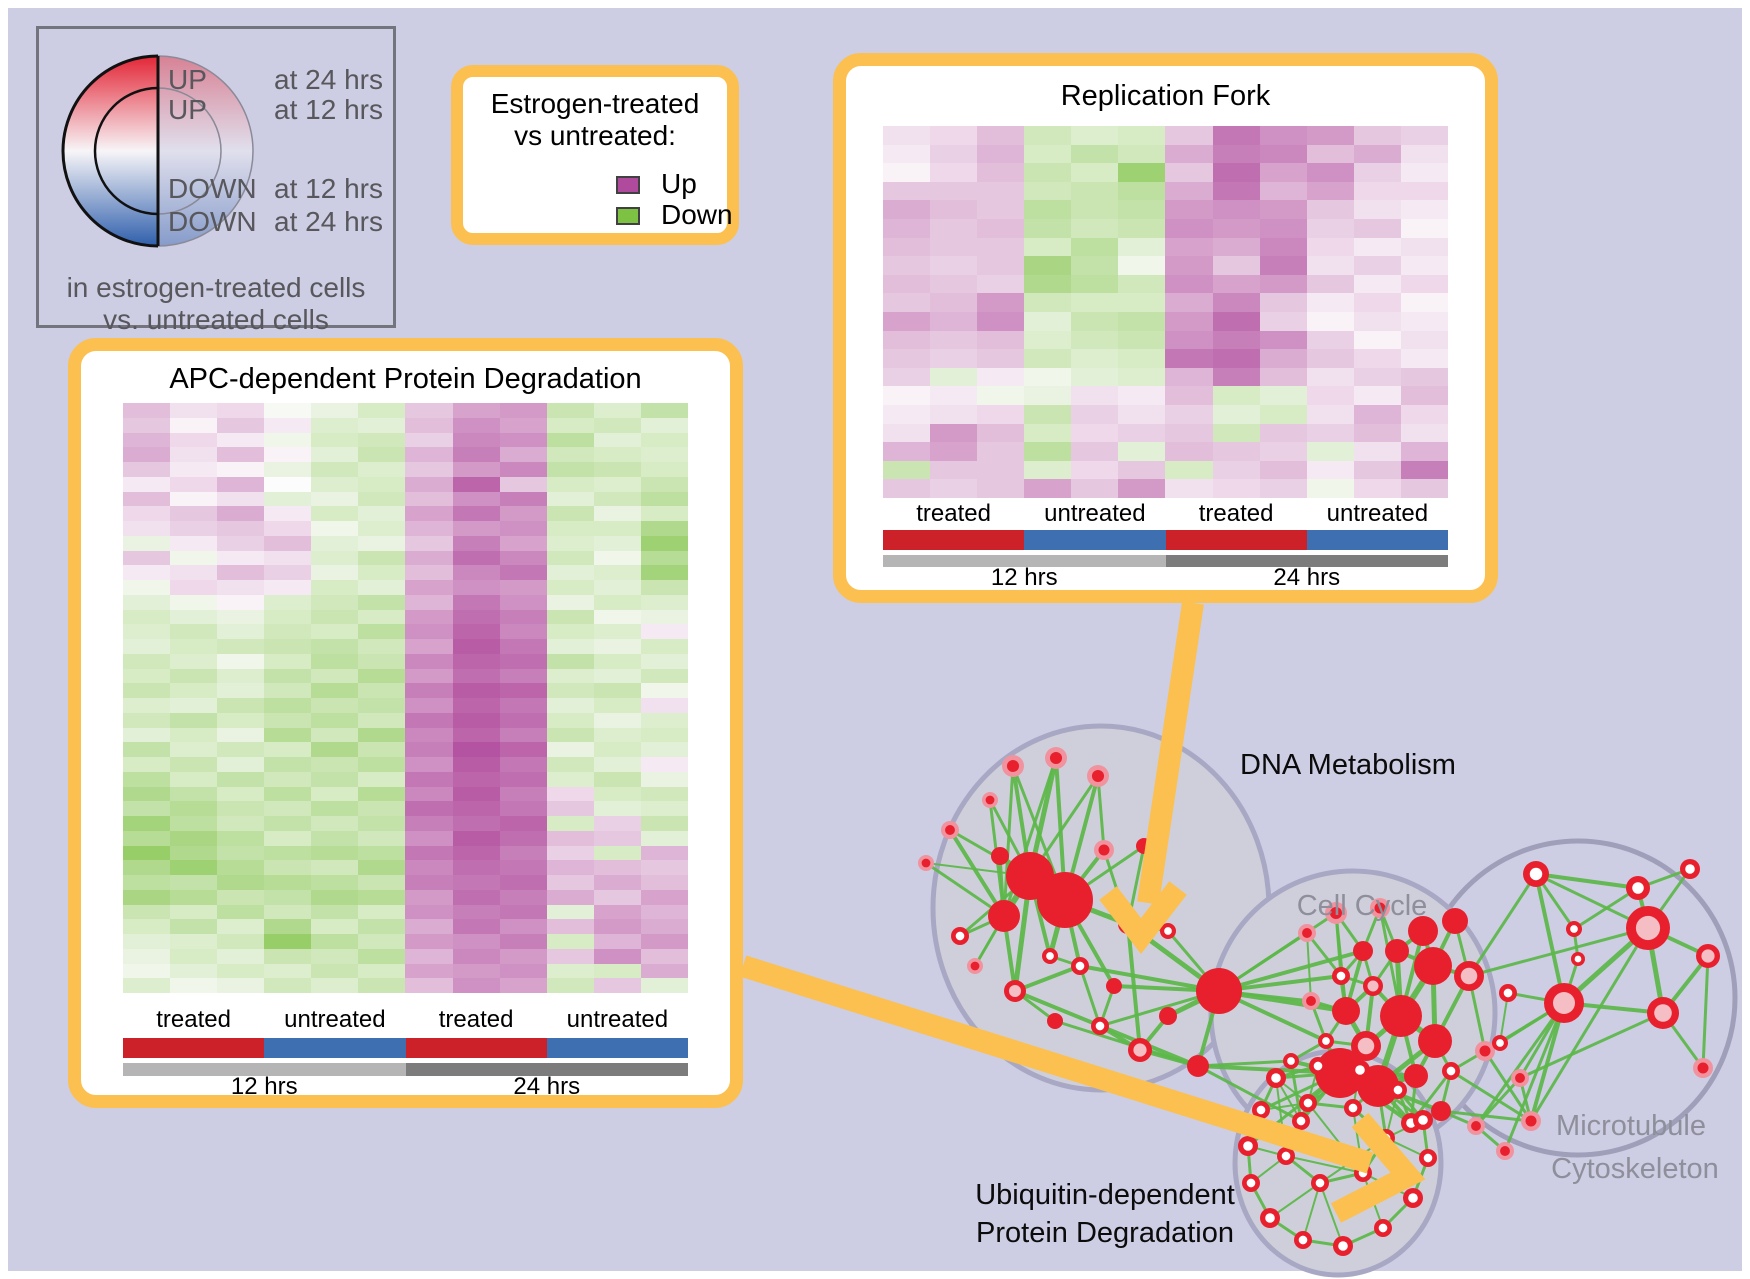  What do you see at coordinates (953, 513) in the screenshot?
I see `rf-group-label-treated-12h: treated` at bounding box center [953, 513].